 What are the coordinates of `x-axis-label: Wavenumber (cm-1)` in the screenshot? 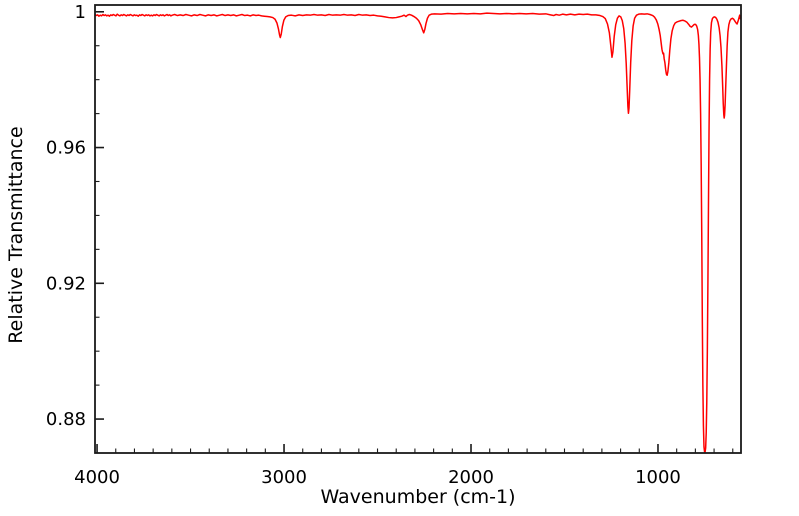 It's located at (418, 497).